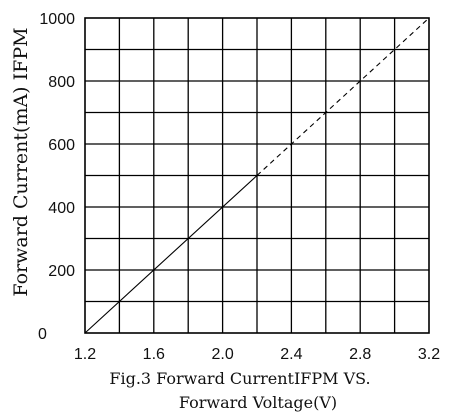  I want to click on y-tick-label: 800, so click(61, 82).